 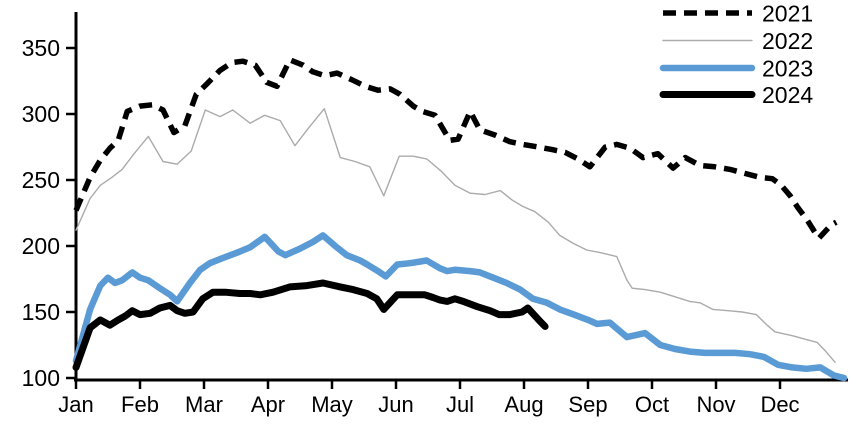 What do you see at coordinates (41, 114) in the screenshot?
I see `y-tick-label: 300` at bounding box center [41, 114].